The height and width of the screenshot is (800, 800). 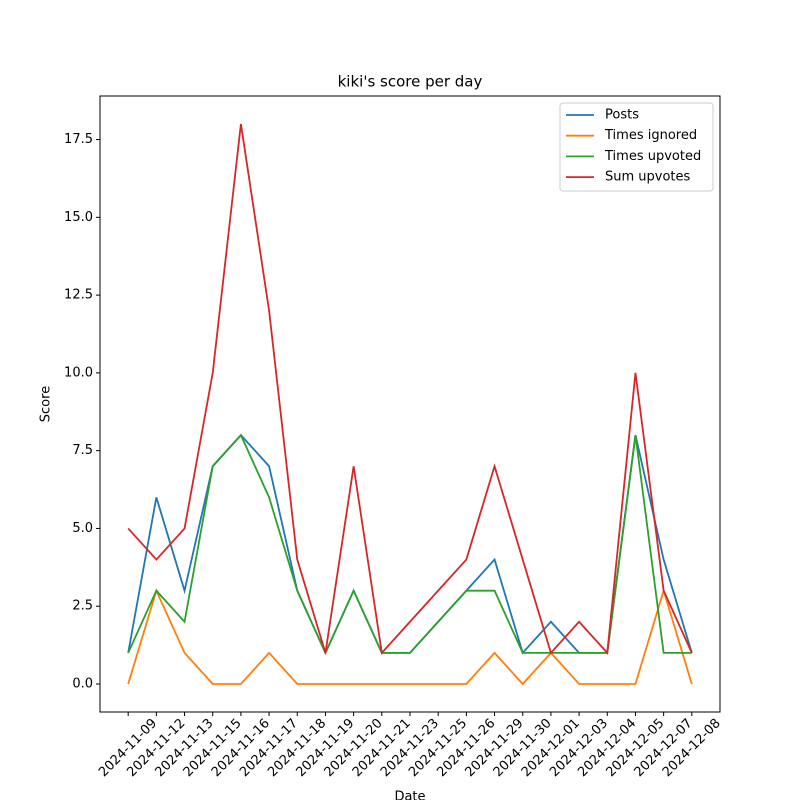 What do you see at coordinates (409, 795) in the screenshot?
I see `x-axis-label: Date` at bounding box center [409, 795].